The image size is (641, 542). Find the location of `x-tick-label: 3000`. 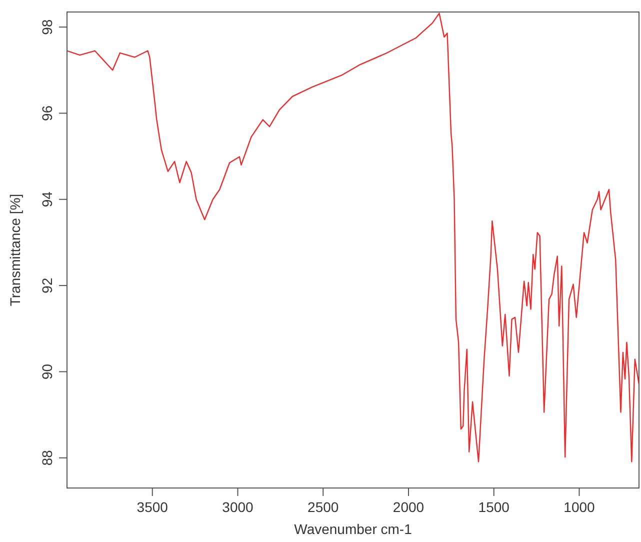

x-tick-label: 3000 is located at coordinates (238, 507).